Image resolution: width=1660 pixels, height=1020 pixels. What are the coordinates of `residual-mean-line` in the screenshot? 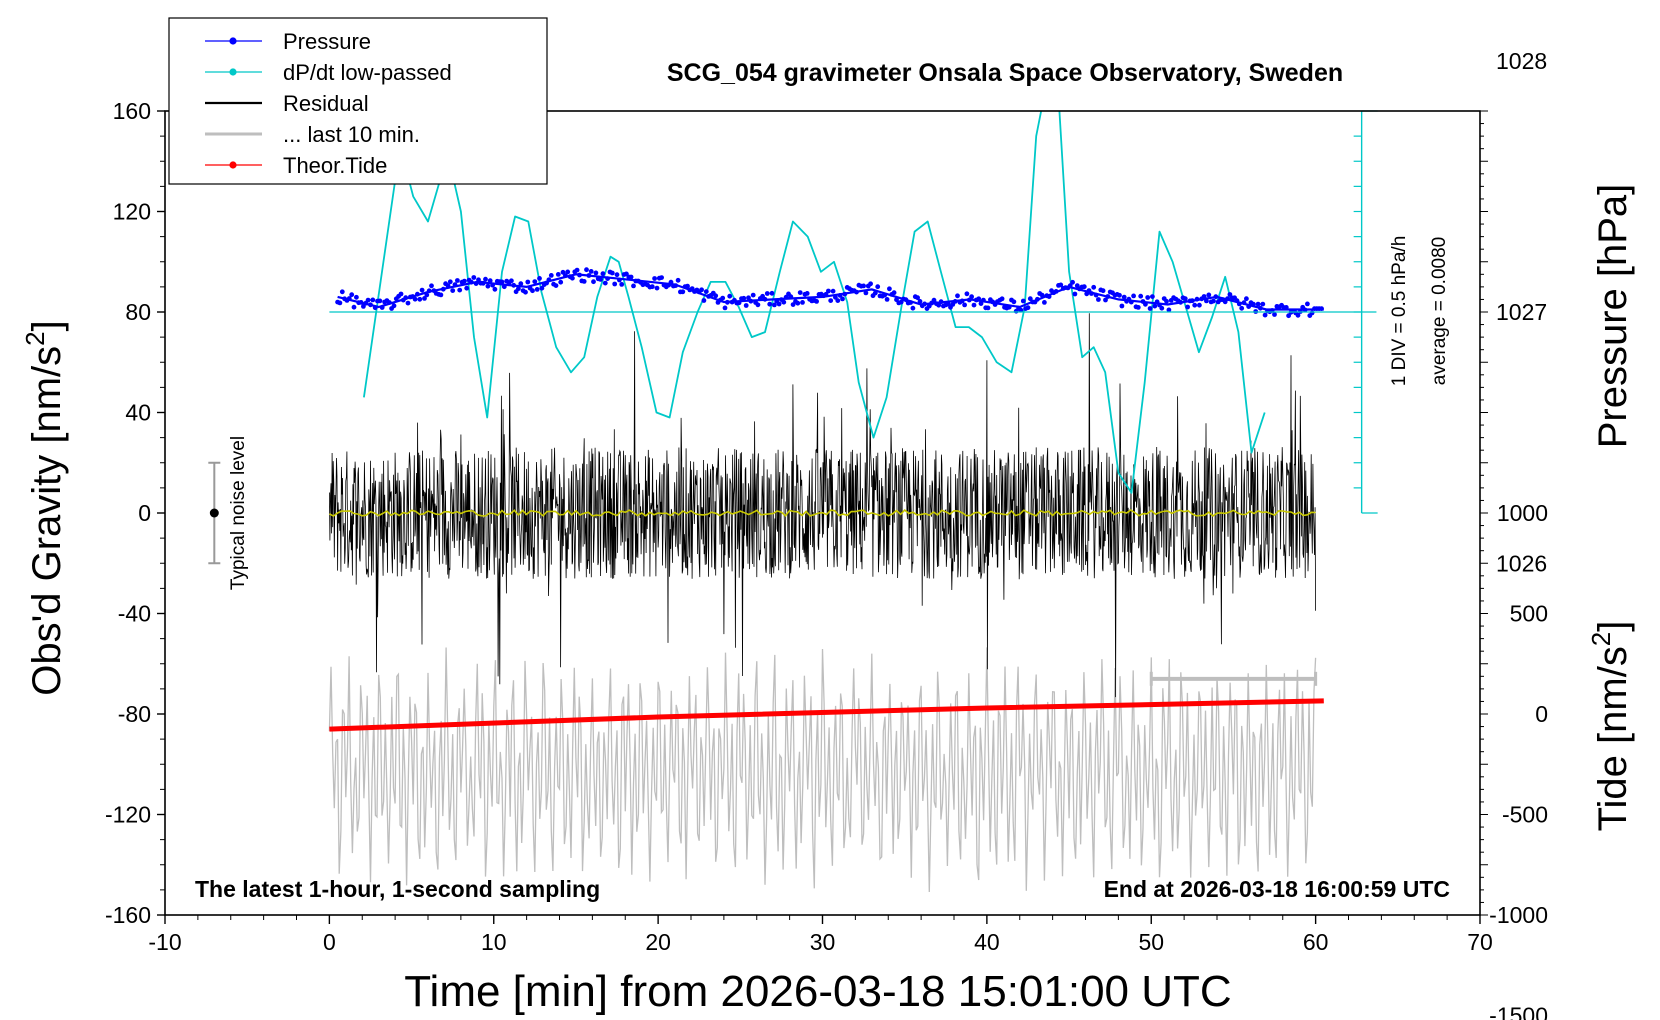 It's located at (822, 513).